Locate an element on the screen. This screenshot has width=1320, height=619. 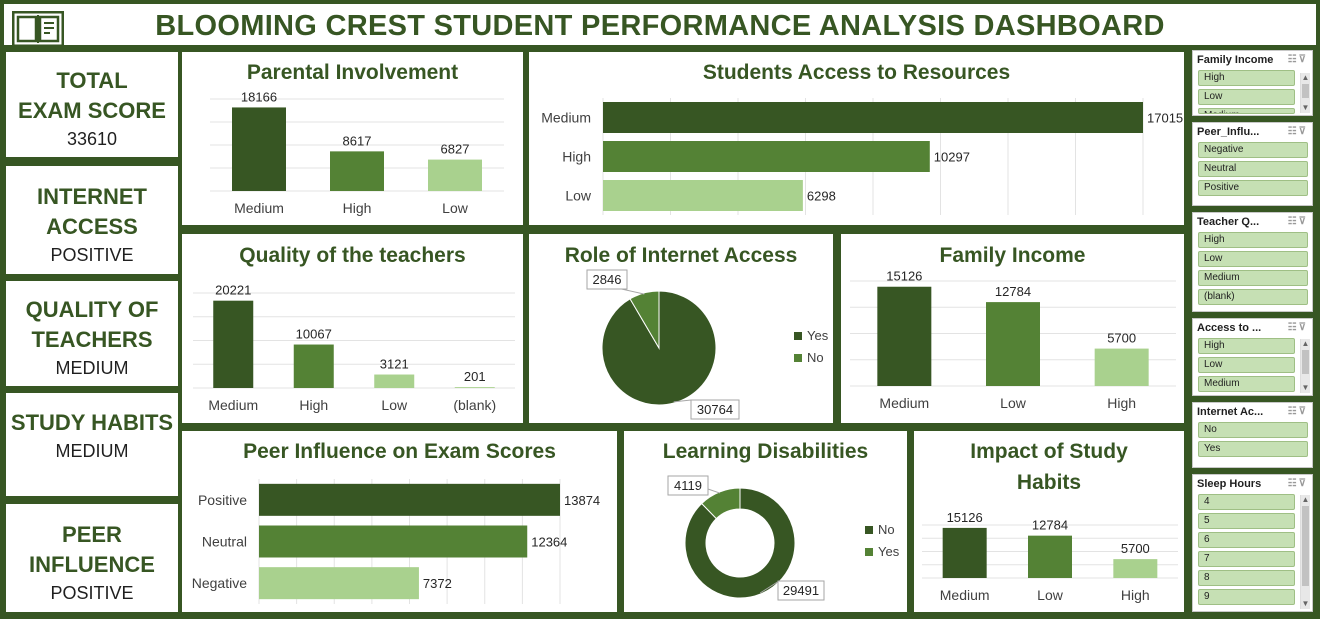
category-label: Low is located at coordinates (578, 196).